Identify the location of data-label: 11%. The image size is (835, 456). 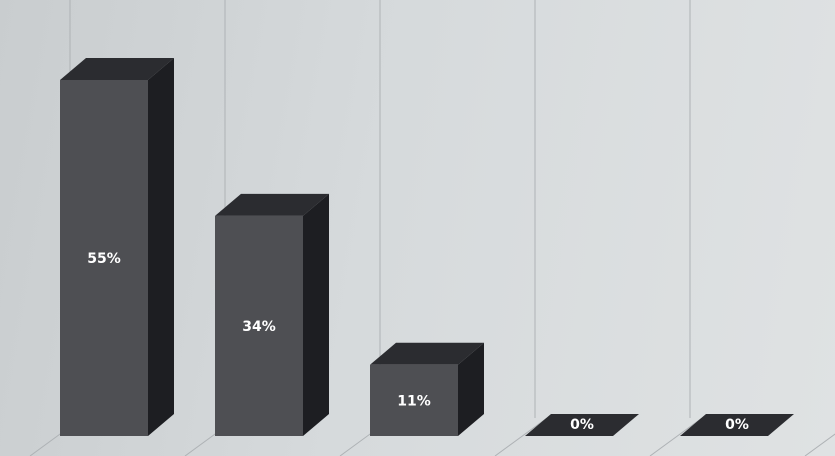
(414, 401).